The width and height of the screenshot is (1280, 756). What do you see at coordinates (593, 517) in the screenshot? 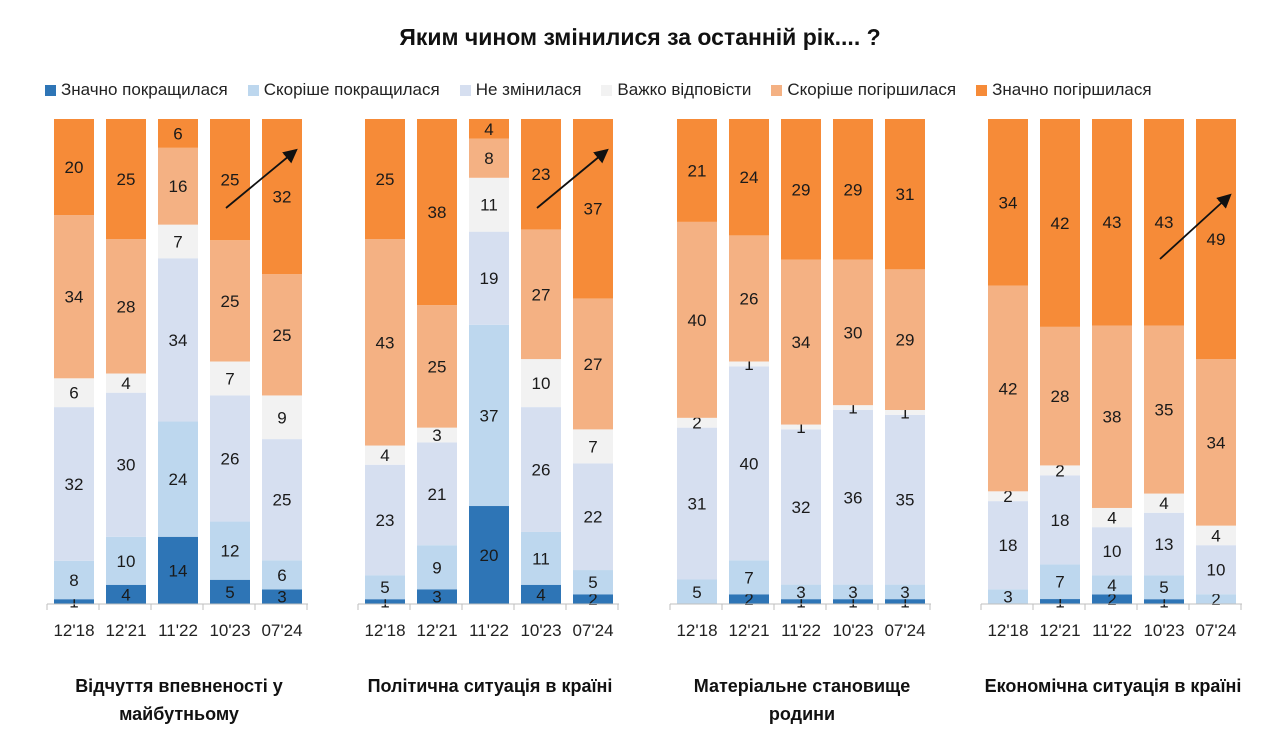
I see `data-label: 22` at bounding box center [593, 517].